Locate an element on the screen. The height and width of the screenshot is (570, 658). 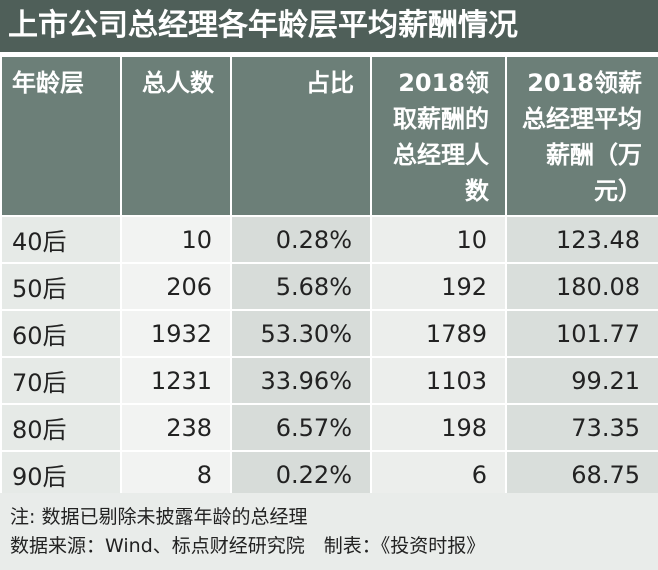
table-row: 60后 1932 53.30% 1789 101.77 is located at coordinates (329, 333).